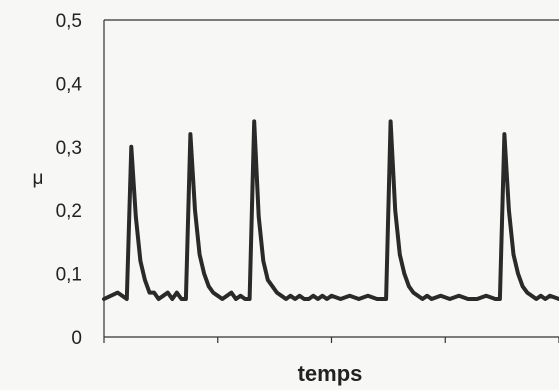  What do you see at coordinates (331, 340) in the screenshot?
I see `x-axis` at bounding box center [331, 340].